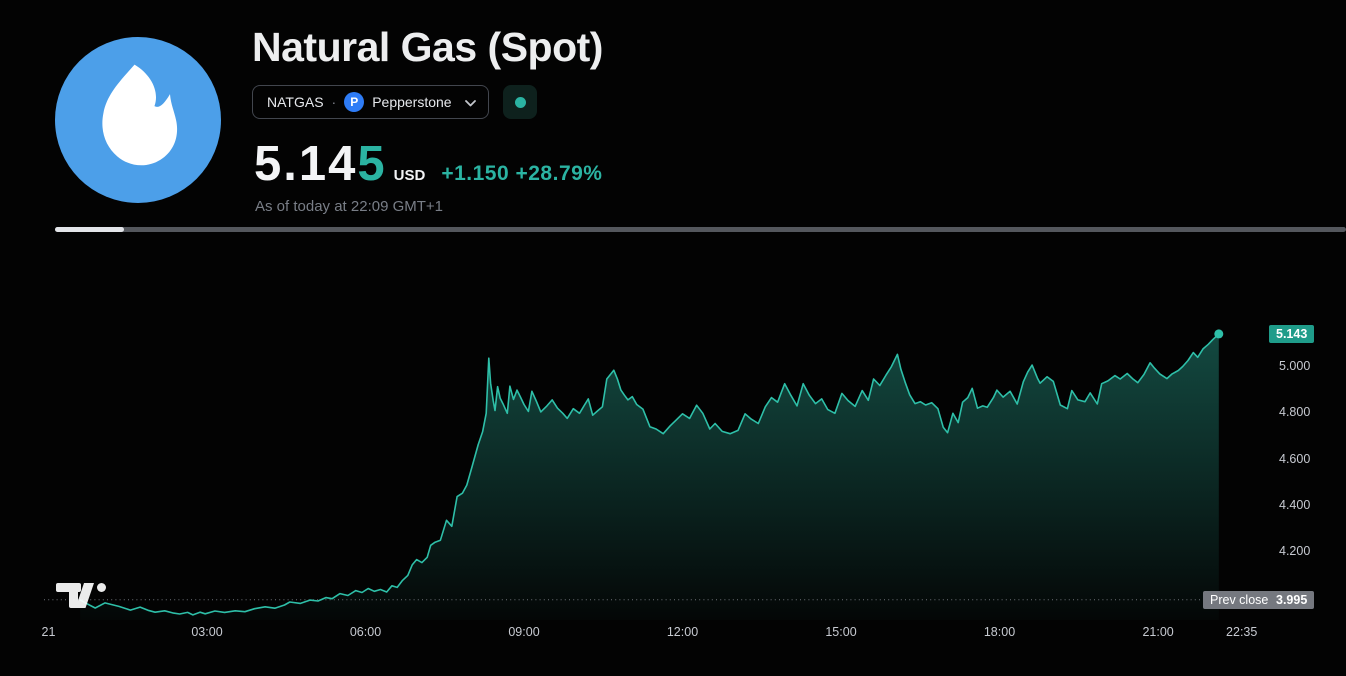 Image resolution: width=1346 pixels, height=676 pixels. Describe the element at coordinates (370, 102) in the screenshot. I see `symbol-switcher-button: NATGAS · P Pepperstone` at that location.